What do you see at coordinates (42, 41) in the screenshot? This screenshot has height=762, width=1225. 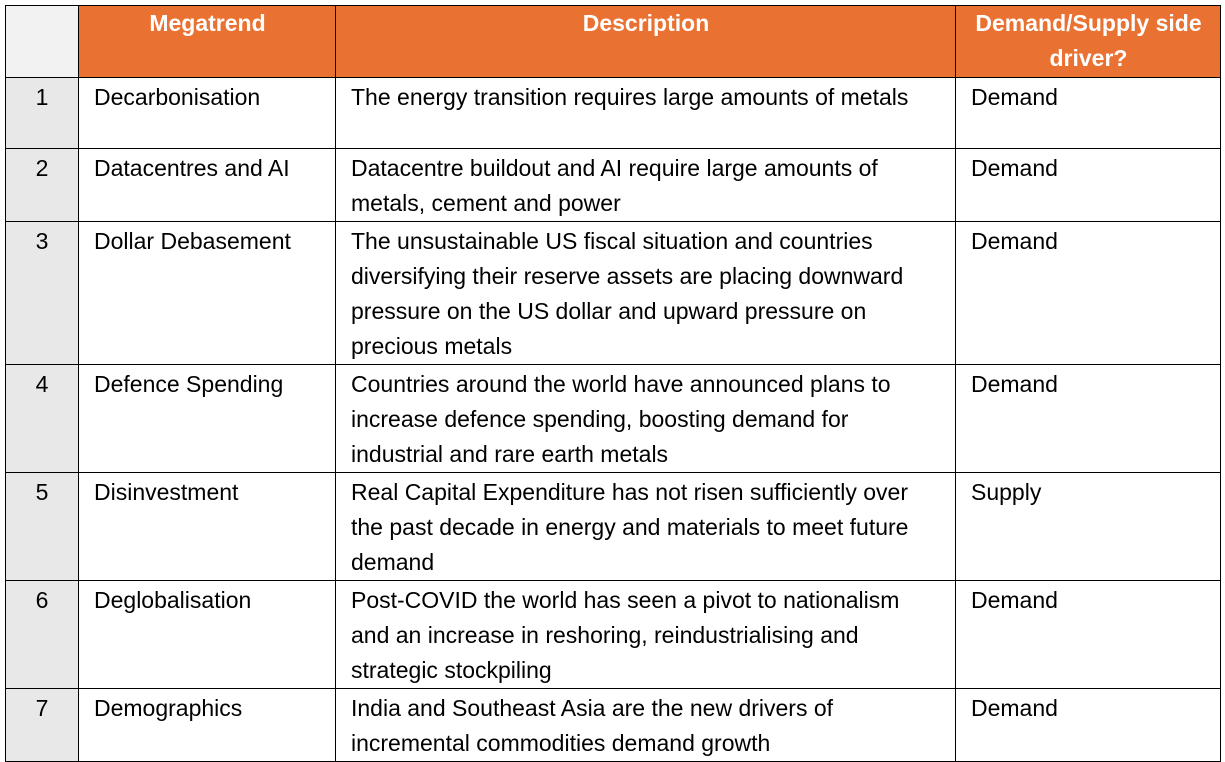 I see `corner-cell` at bounding box center [42, 41].